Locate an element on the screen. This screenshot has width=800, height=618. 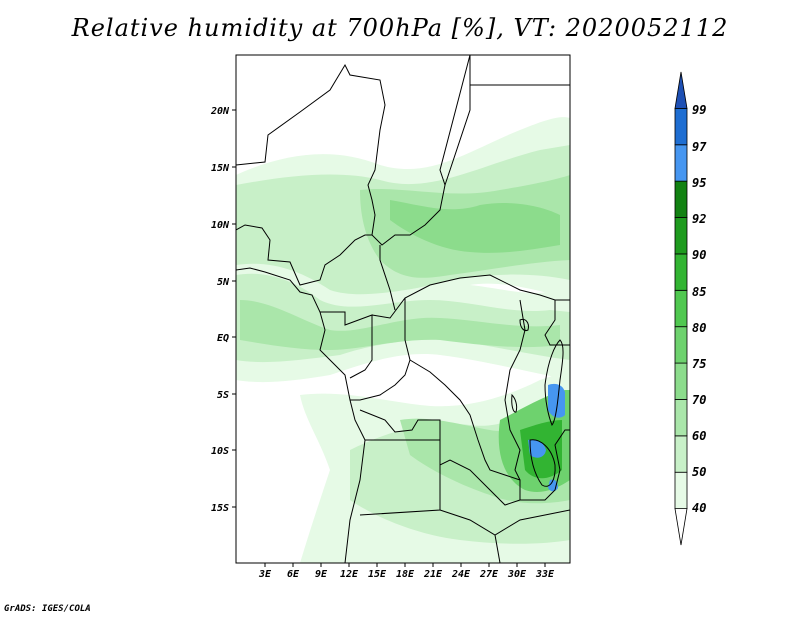
lakes is located at coordinates (537, 403).